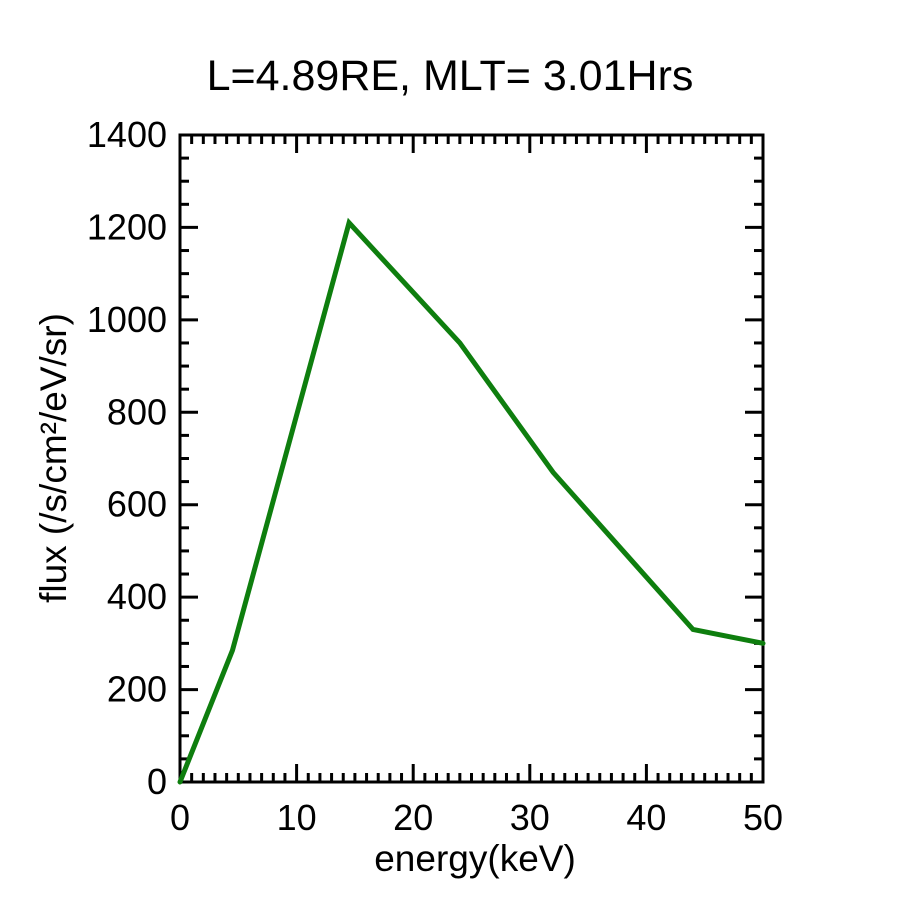 The image size is (900, 900). Describe the element at coordinates (137, 689) in the screenshot. I see `y-tick-label: 200` at that location.